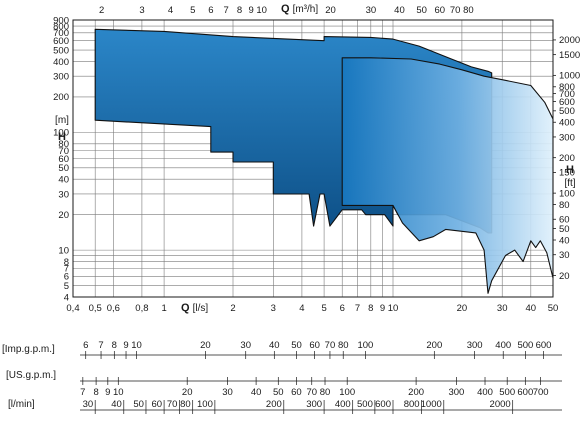 This screenshot has height=427, width=585. What do you see at coordinates (431, 404) in the screenshot?
I see `conversion-scale-tick-label: 1000` at bounding box center [431, 404].